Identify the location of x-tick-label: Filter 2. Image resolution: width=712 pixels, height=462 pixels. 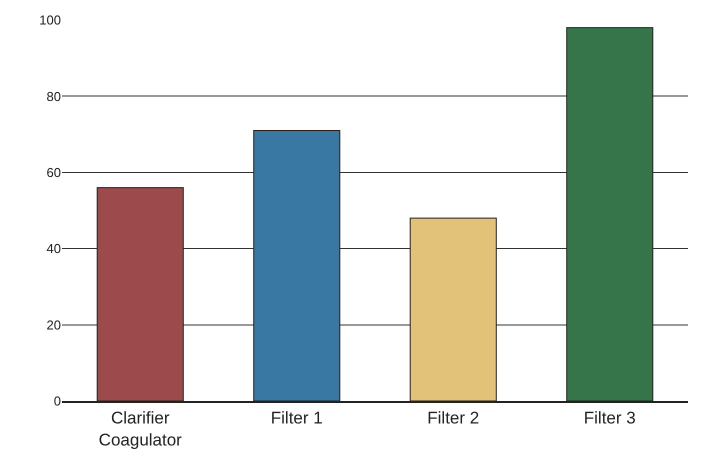
(453, 418).